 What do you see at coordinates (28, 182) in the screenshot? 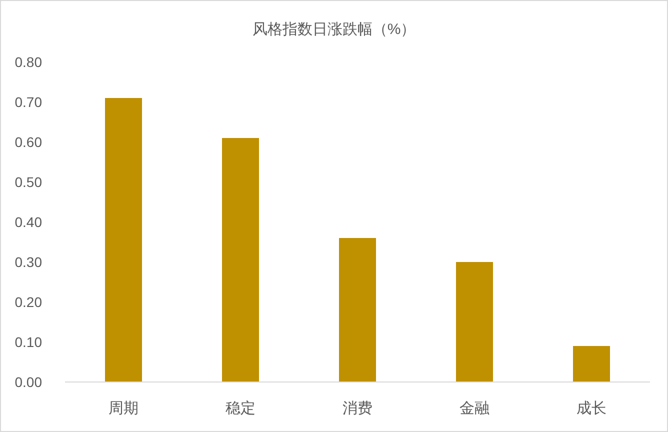
I see `y-tick-label: 0.50` at bounding box center [28, 182].